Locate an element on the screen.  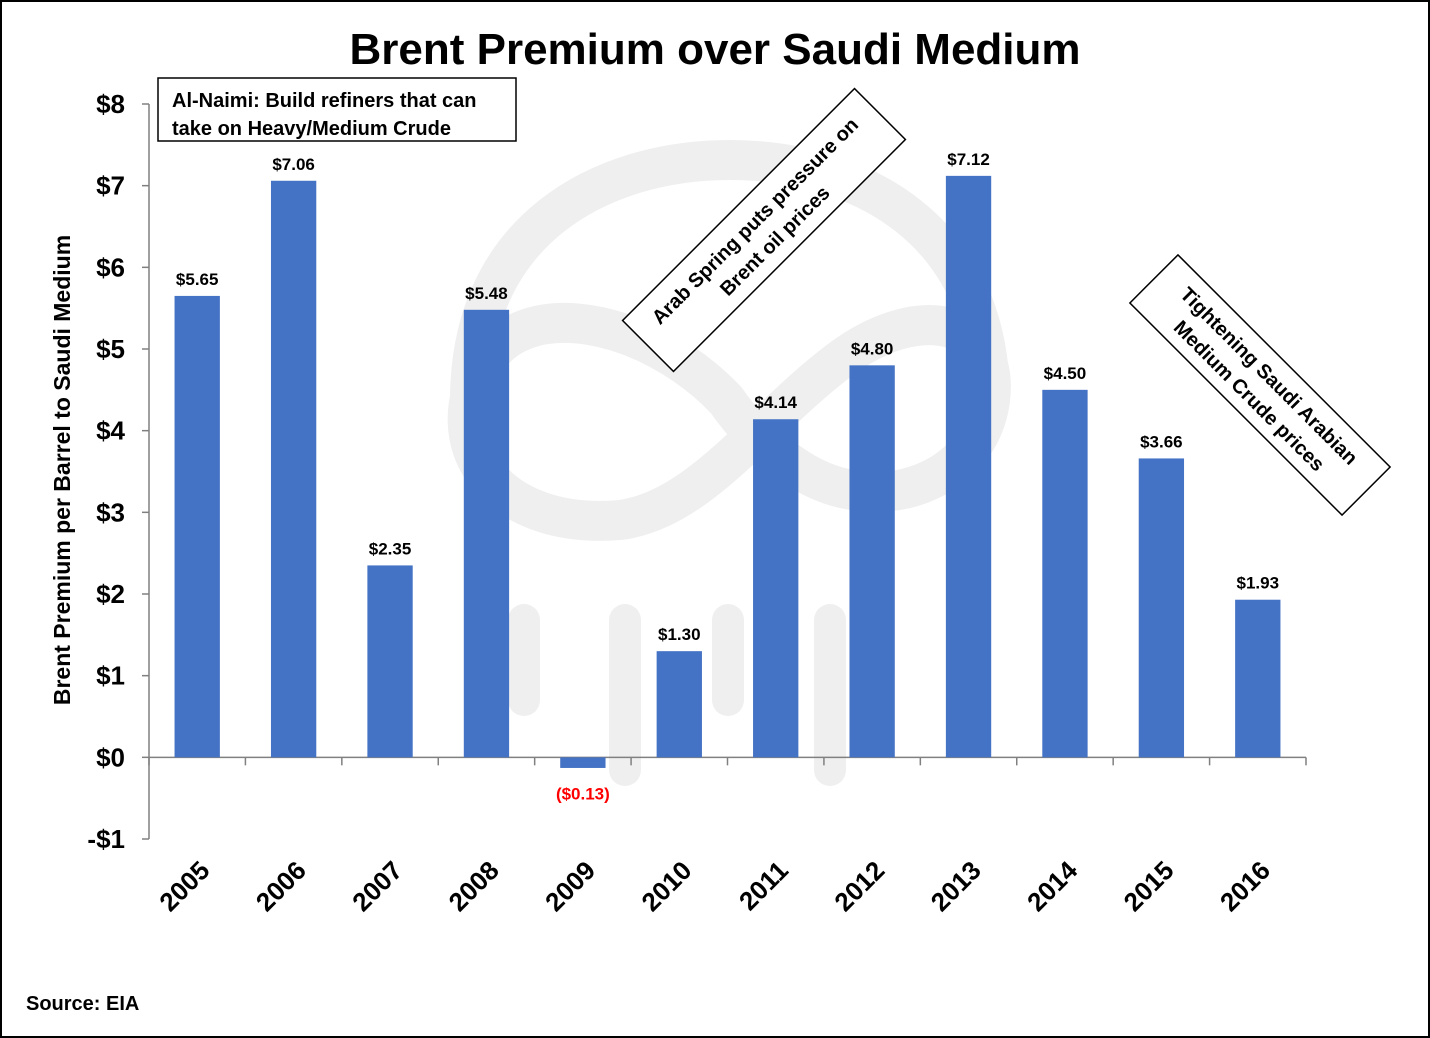
x-tick-label: 2010 is located at coordinates (666, 886).